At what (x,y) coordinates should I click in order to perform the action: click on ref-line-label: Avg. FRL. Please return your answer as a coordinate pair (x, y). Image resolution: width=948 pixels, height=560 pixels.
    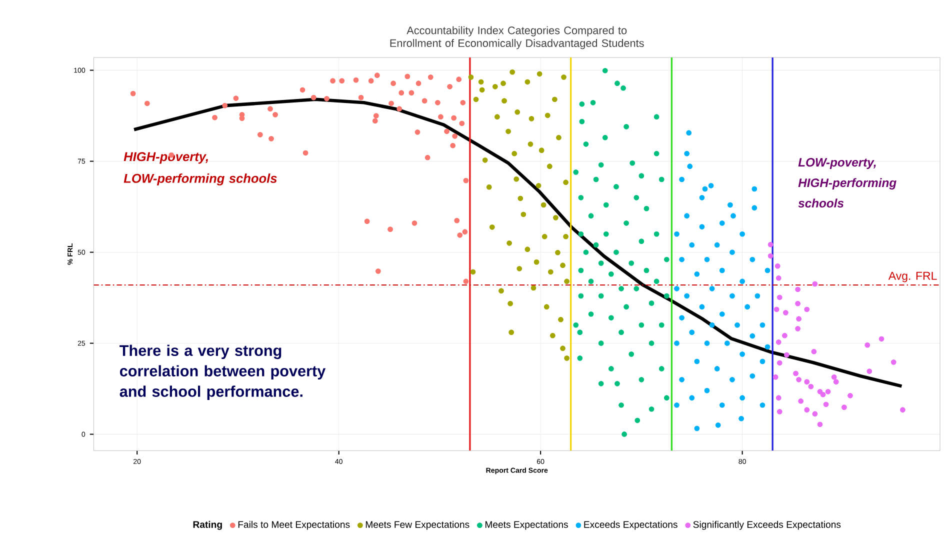
    Looking at the image, I should click on (912, 277).